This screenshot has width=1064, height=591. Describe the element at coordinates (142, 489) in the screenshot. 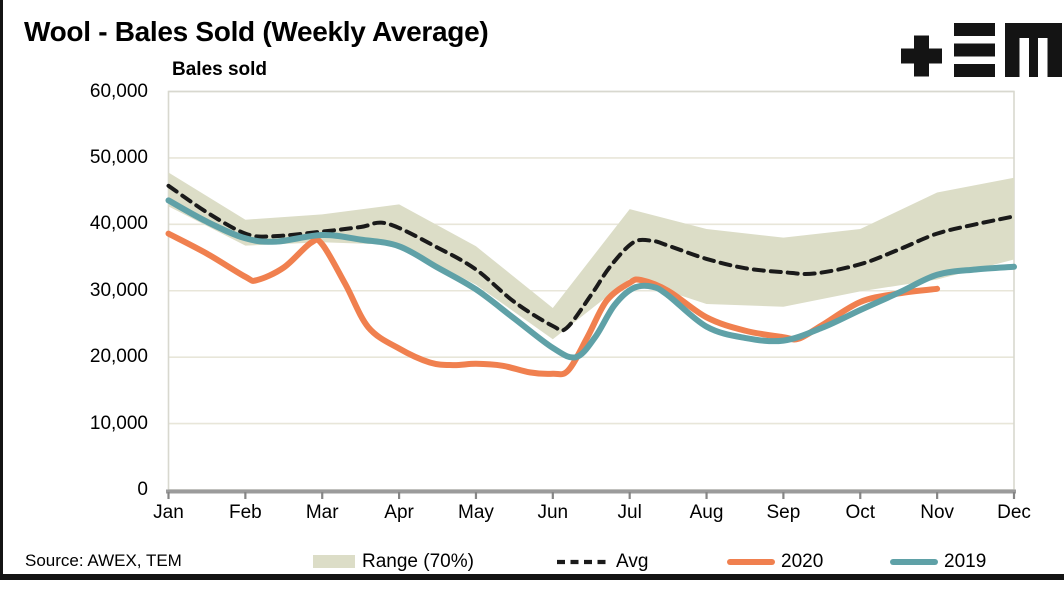

I see `y-tick-label: 0` at that location.